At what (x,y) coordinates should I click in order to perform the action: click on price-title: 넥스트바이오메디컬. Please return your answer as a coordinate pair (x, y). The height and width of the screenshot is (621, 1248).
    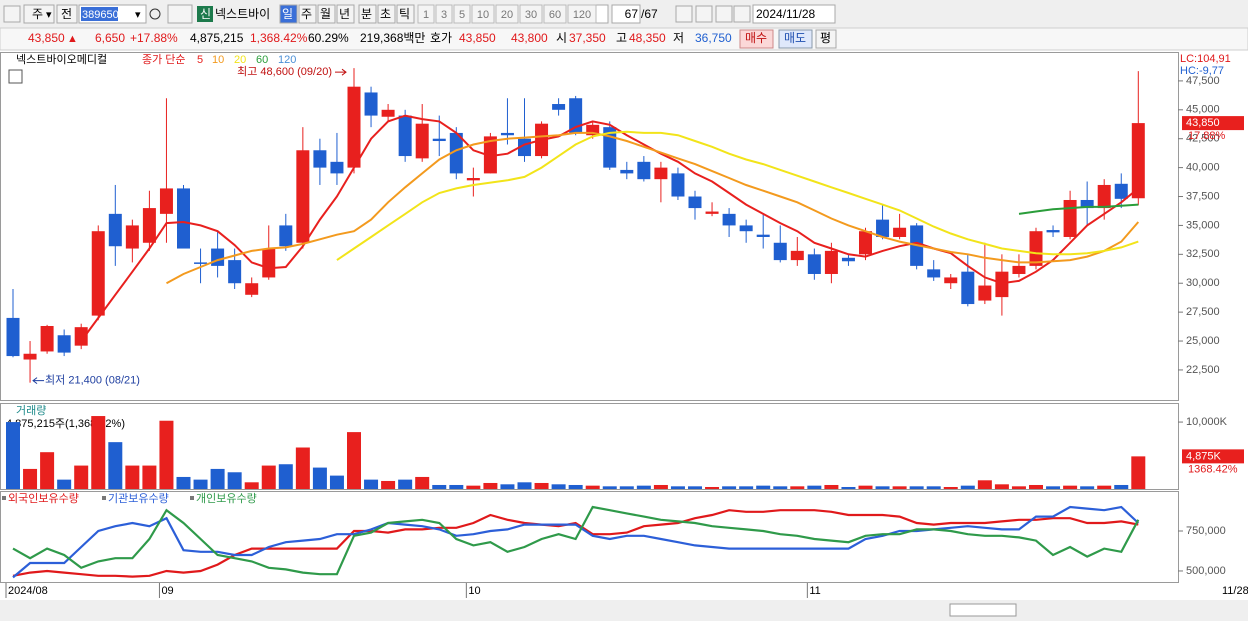
    Looking at the image, I should click on (61, 59).